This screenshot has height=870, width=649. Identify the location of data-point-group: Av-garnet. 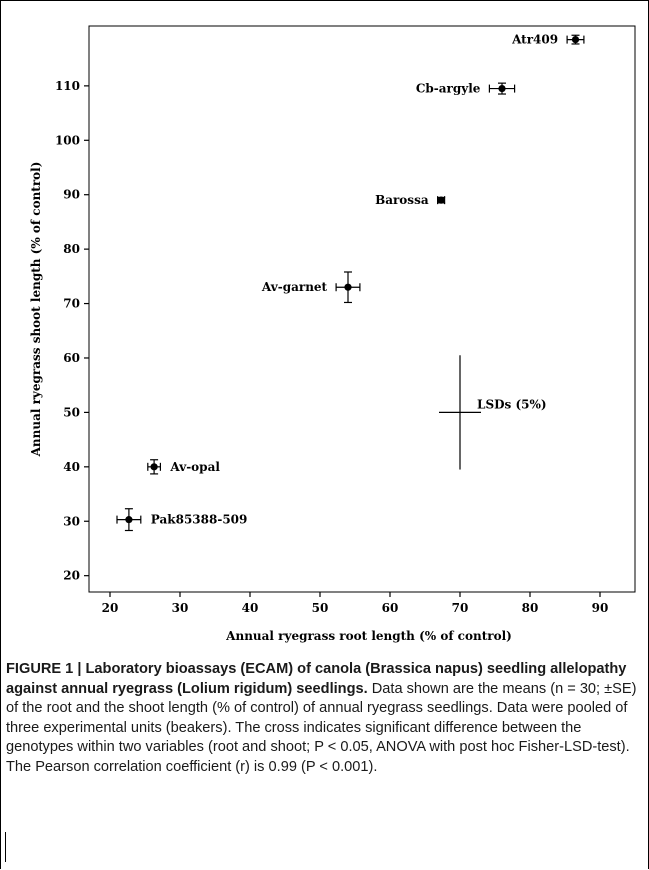
(310, 287).